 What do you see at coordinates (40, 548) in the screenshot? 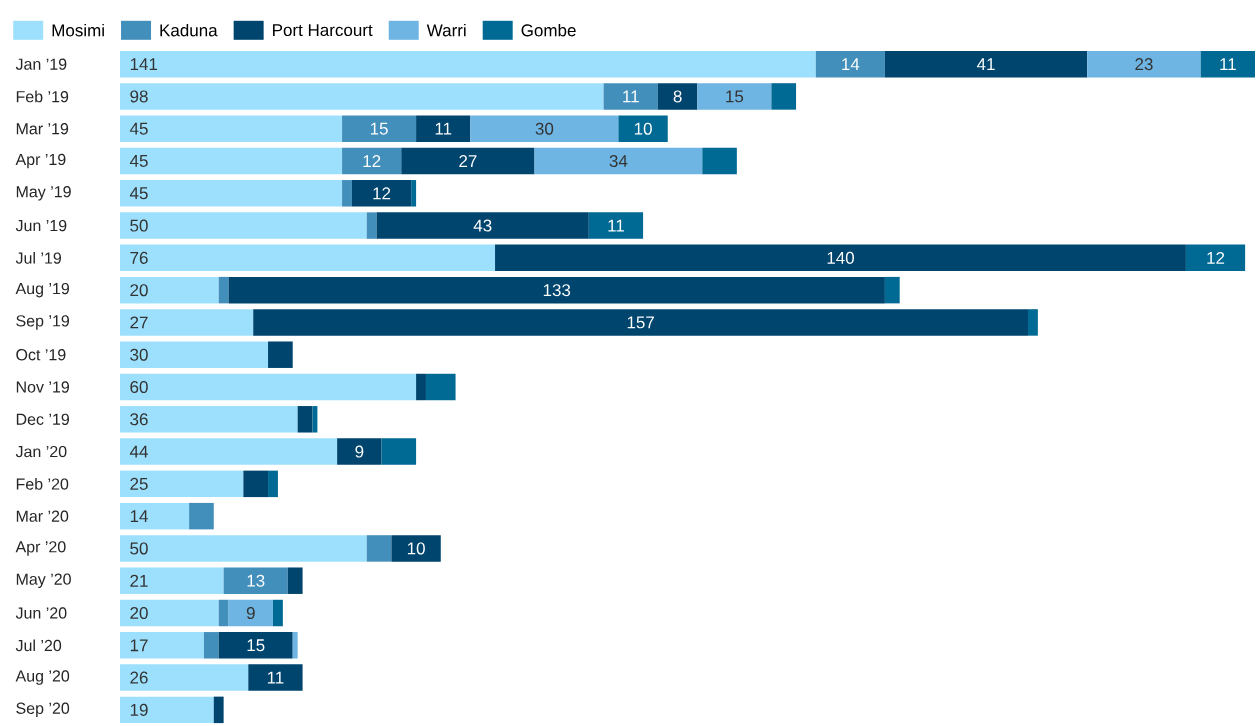
I see `y-tick-label: Apr ’20` at bounding box center [40, 548].